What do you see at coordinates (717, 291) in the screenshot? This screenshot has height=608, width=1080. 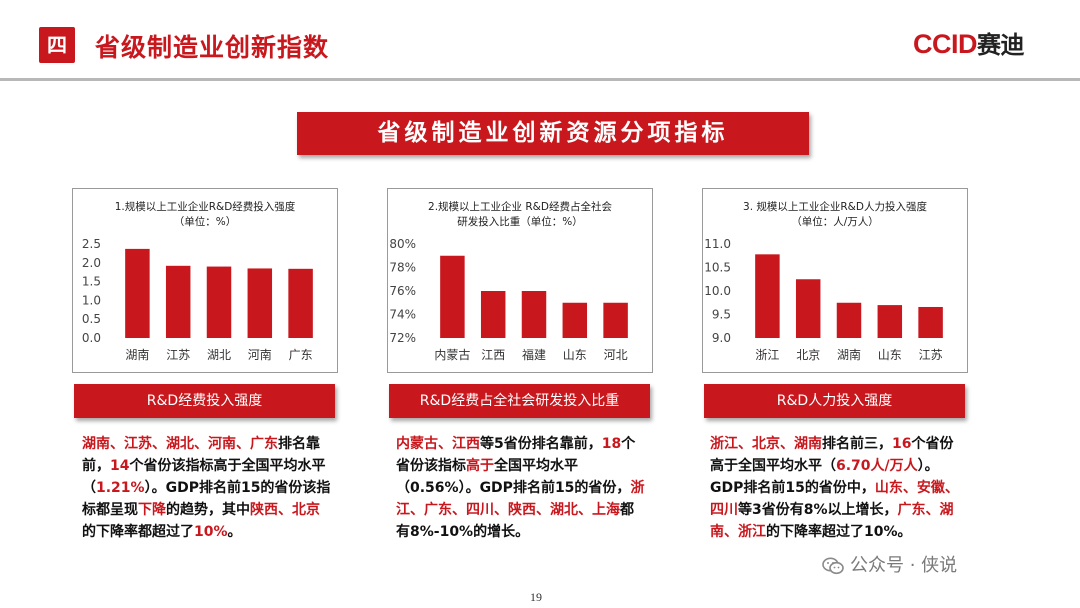 I see `y-tick-label: 10.0` at bounding box center [717, 291].